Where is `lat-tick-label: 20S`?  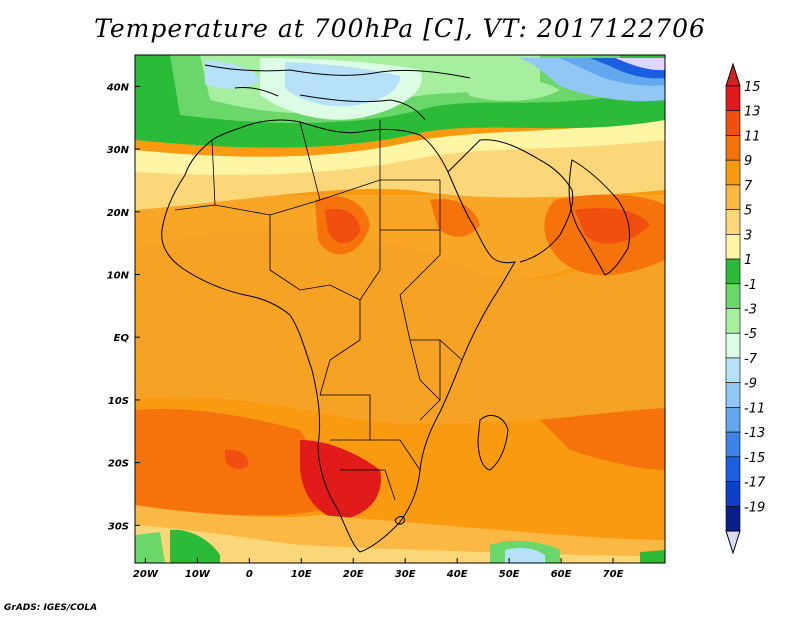
lat-tick-label: 20S is located at coordinates (118, 464).